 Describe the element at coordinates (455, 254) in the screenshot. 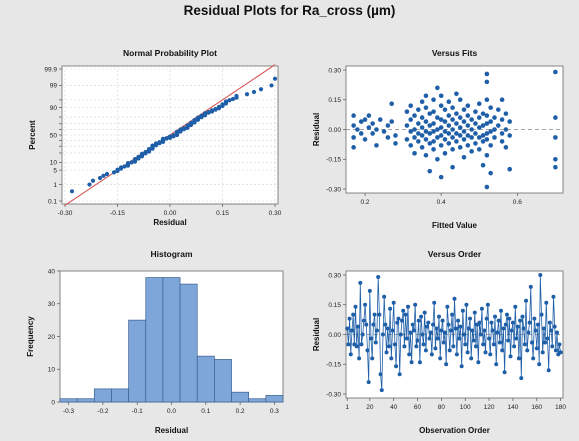

I see `versus-order-title: Versus Order` at that location.